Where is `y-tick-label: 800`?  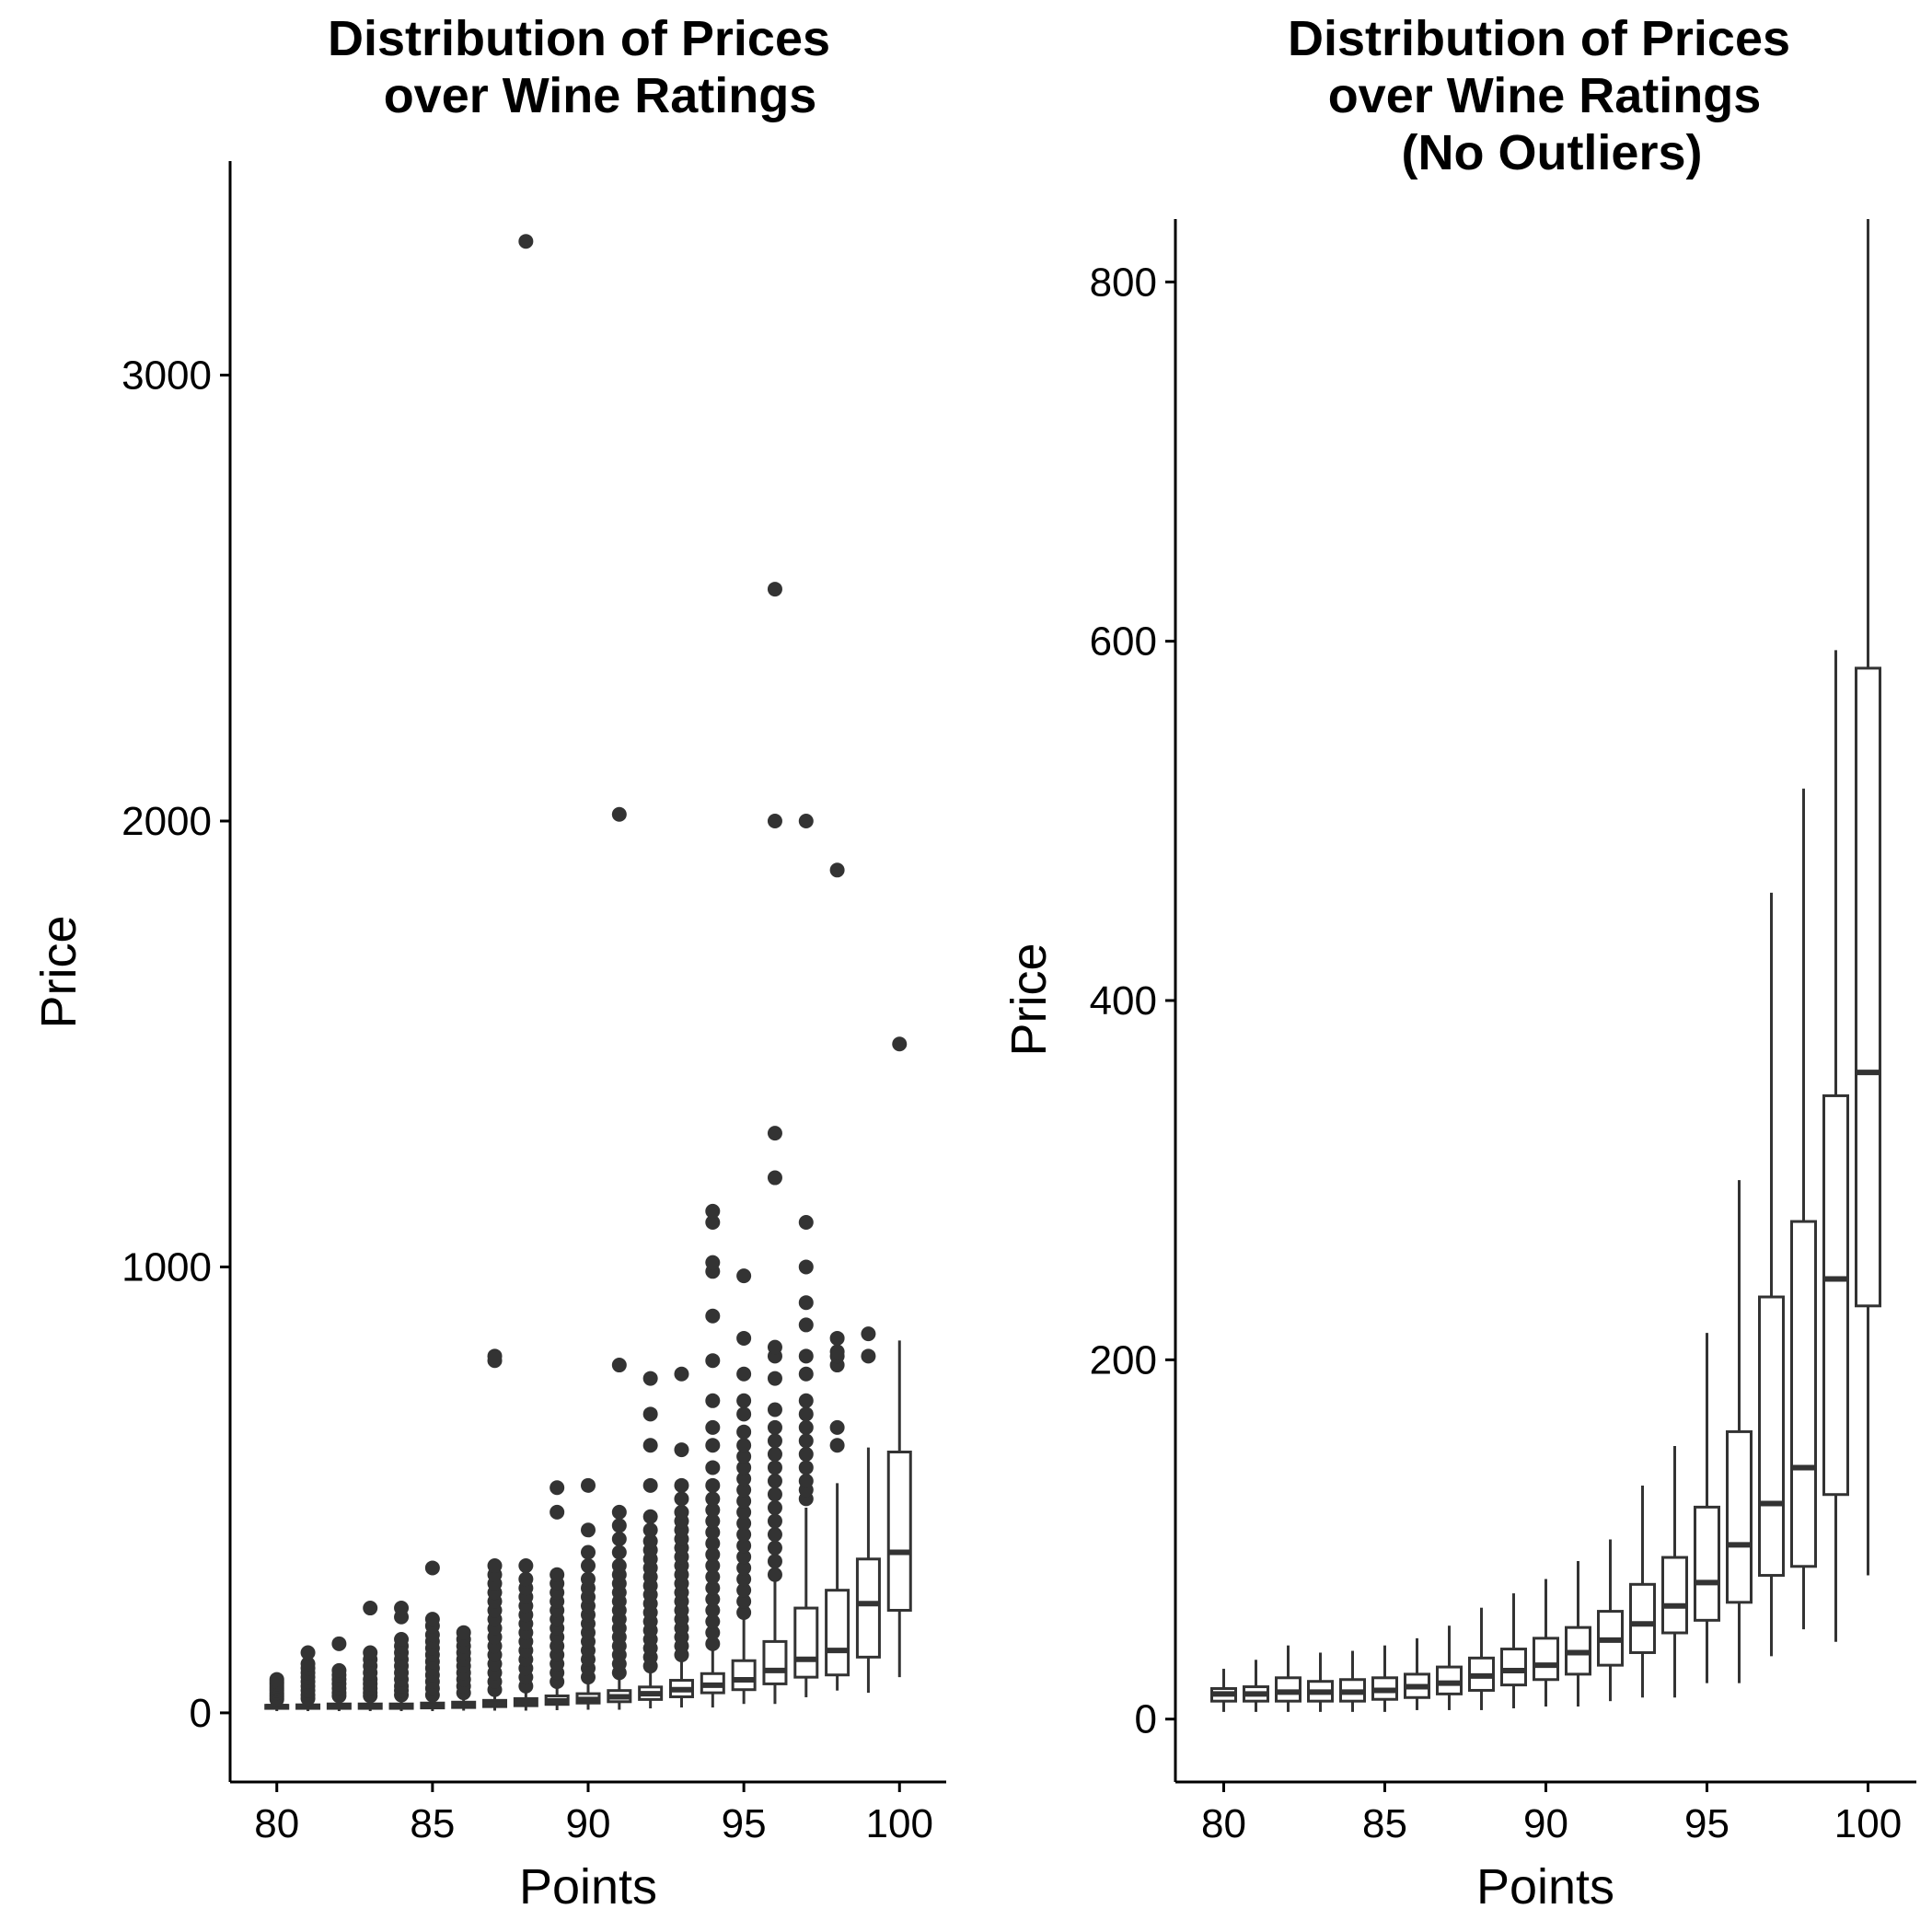 y-tick-label: 800 is located at coordinates (1124, 283).